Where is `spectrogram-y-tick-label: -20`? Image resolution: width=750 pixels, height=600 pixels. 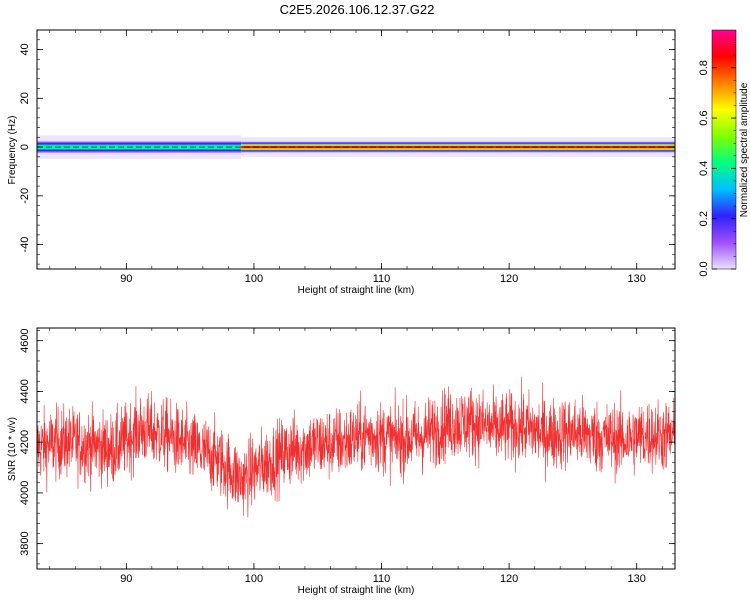 spectrogram-y-tick-label: -20 is located at coordinates (25, 196).